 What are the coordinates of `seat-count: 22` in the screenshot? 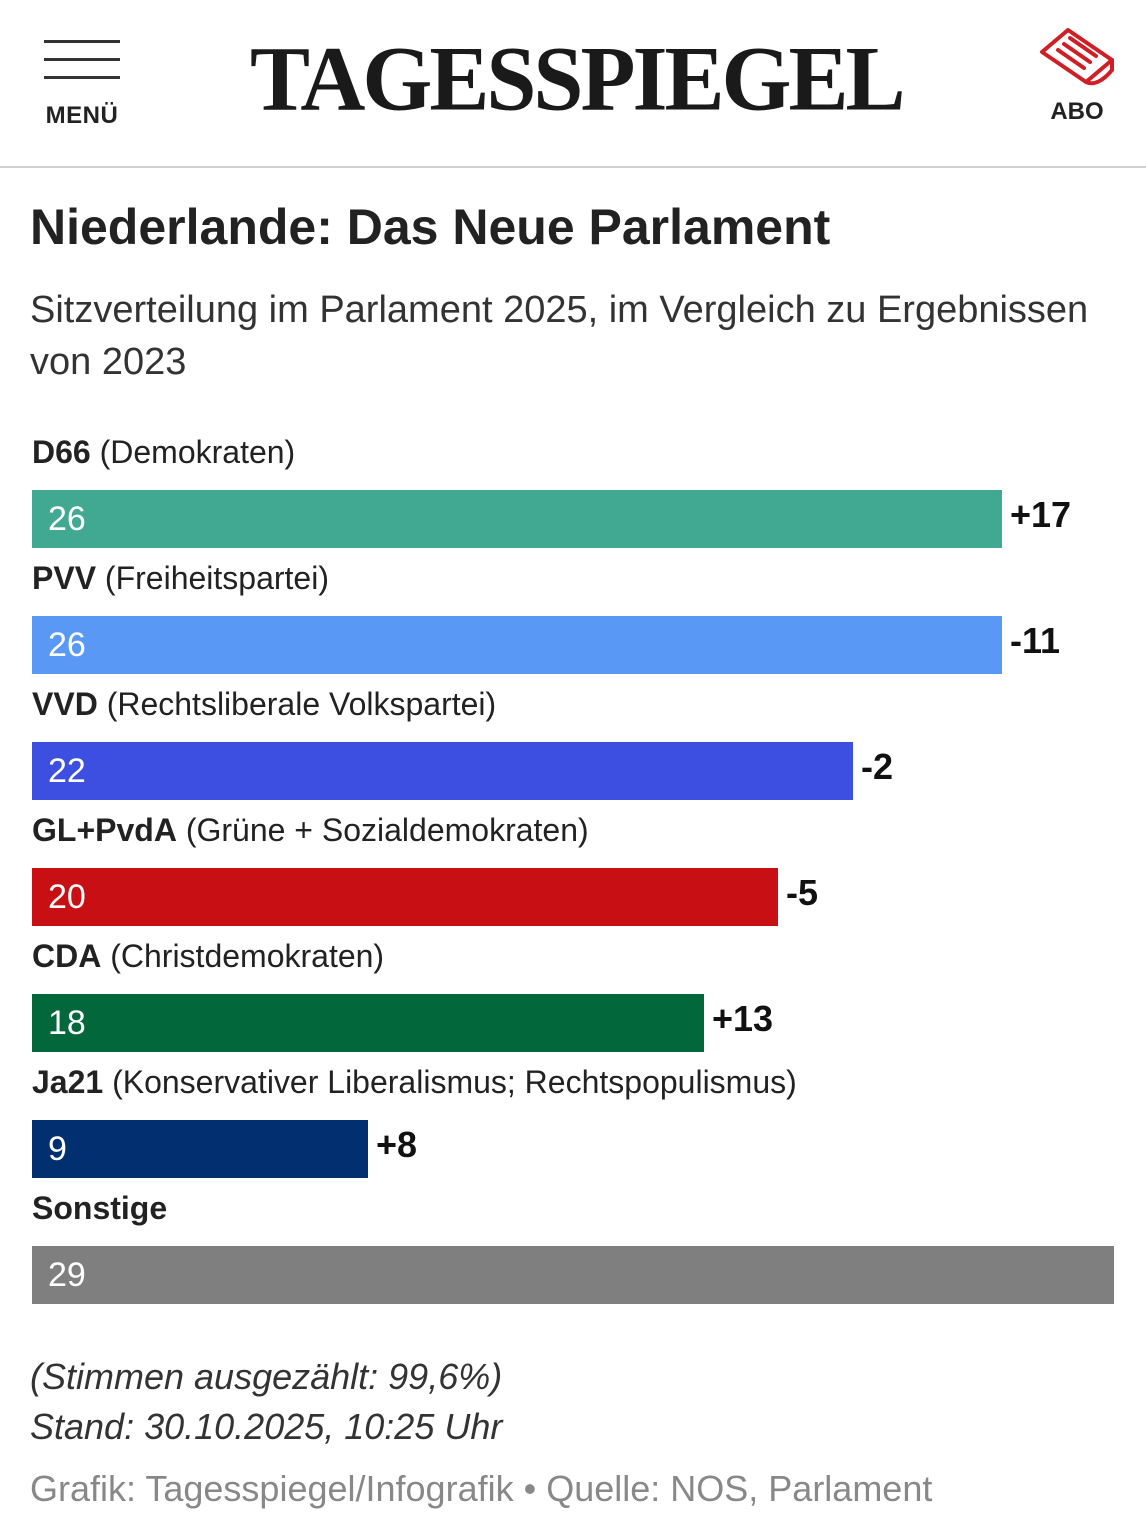 It's located at (67, 771).